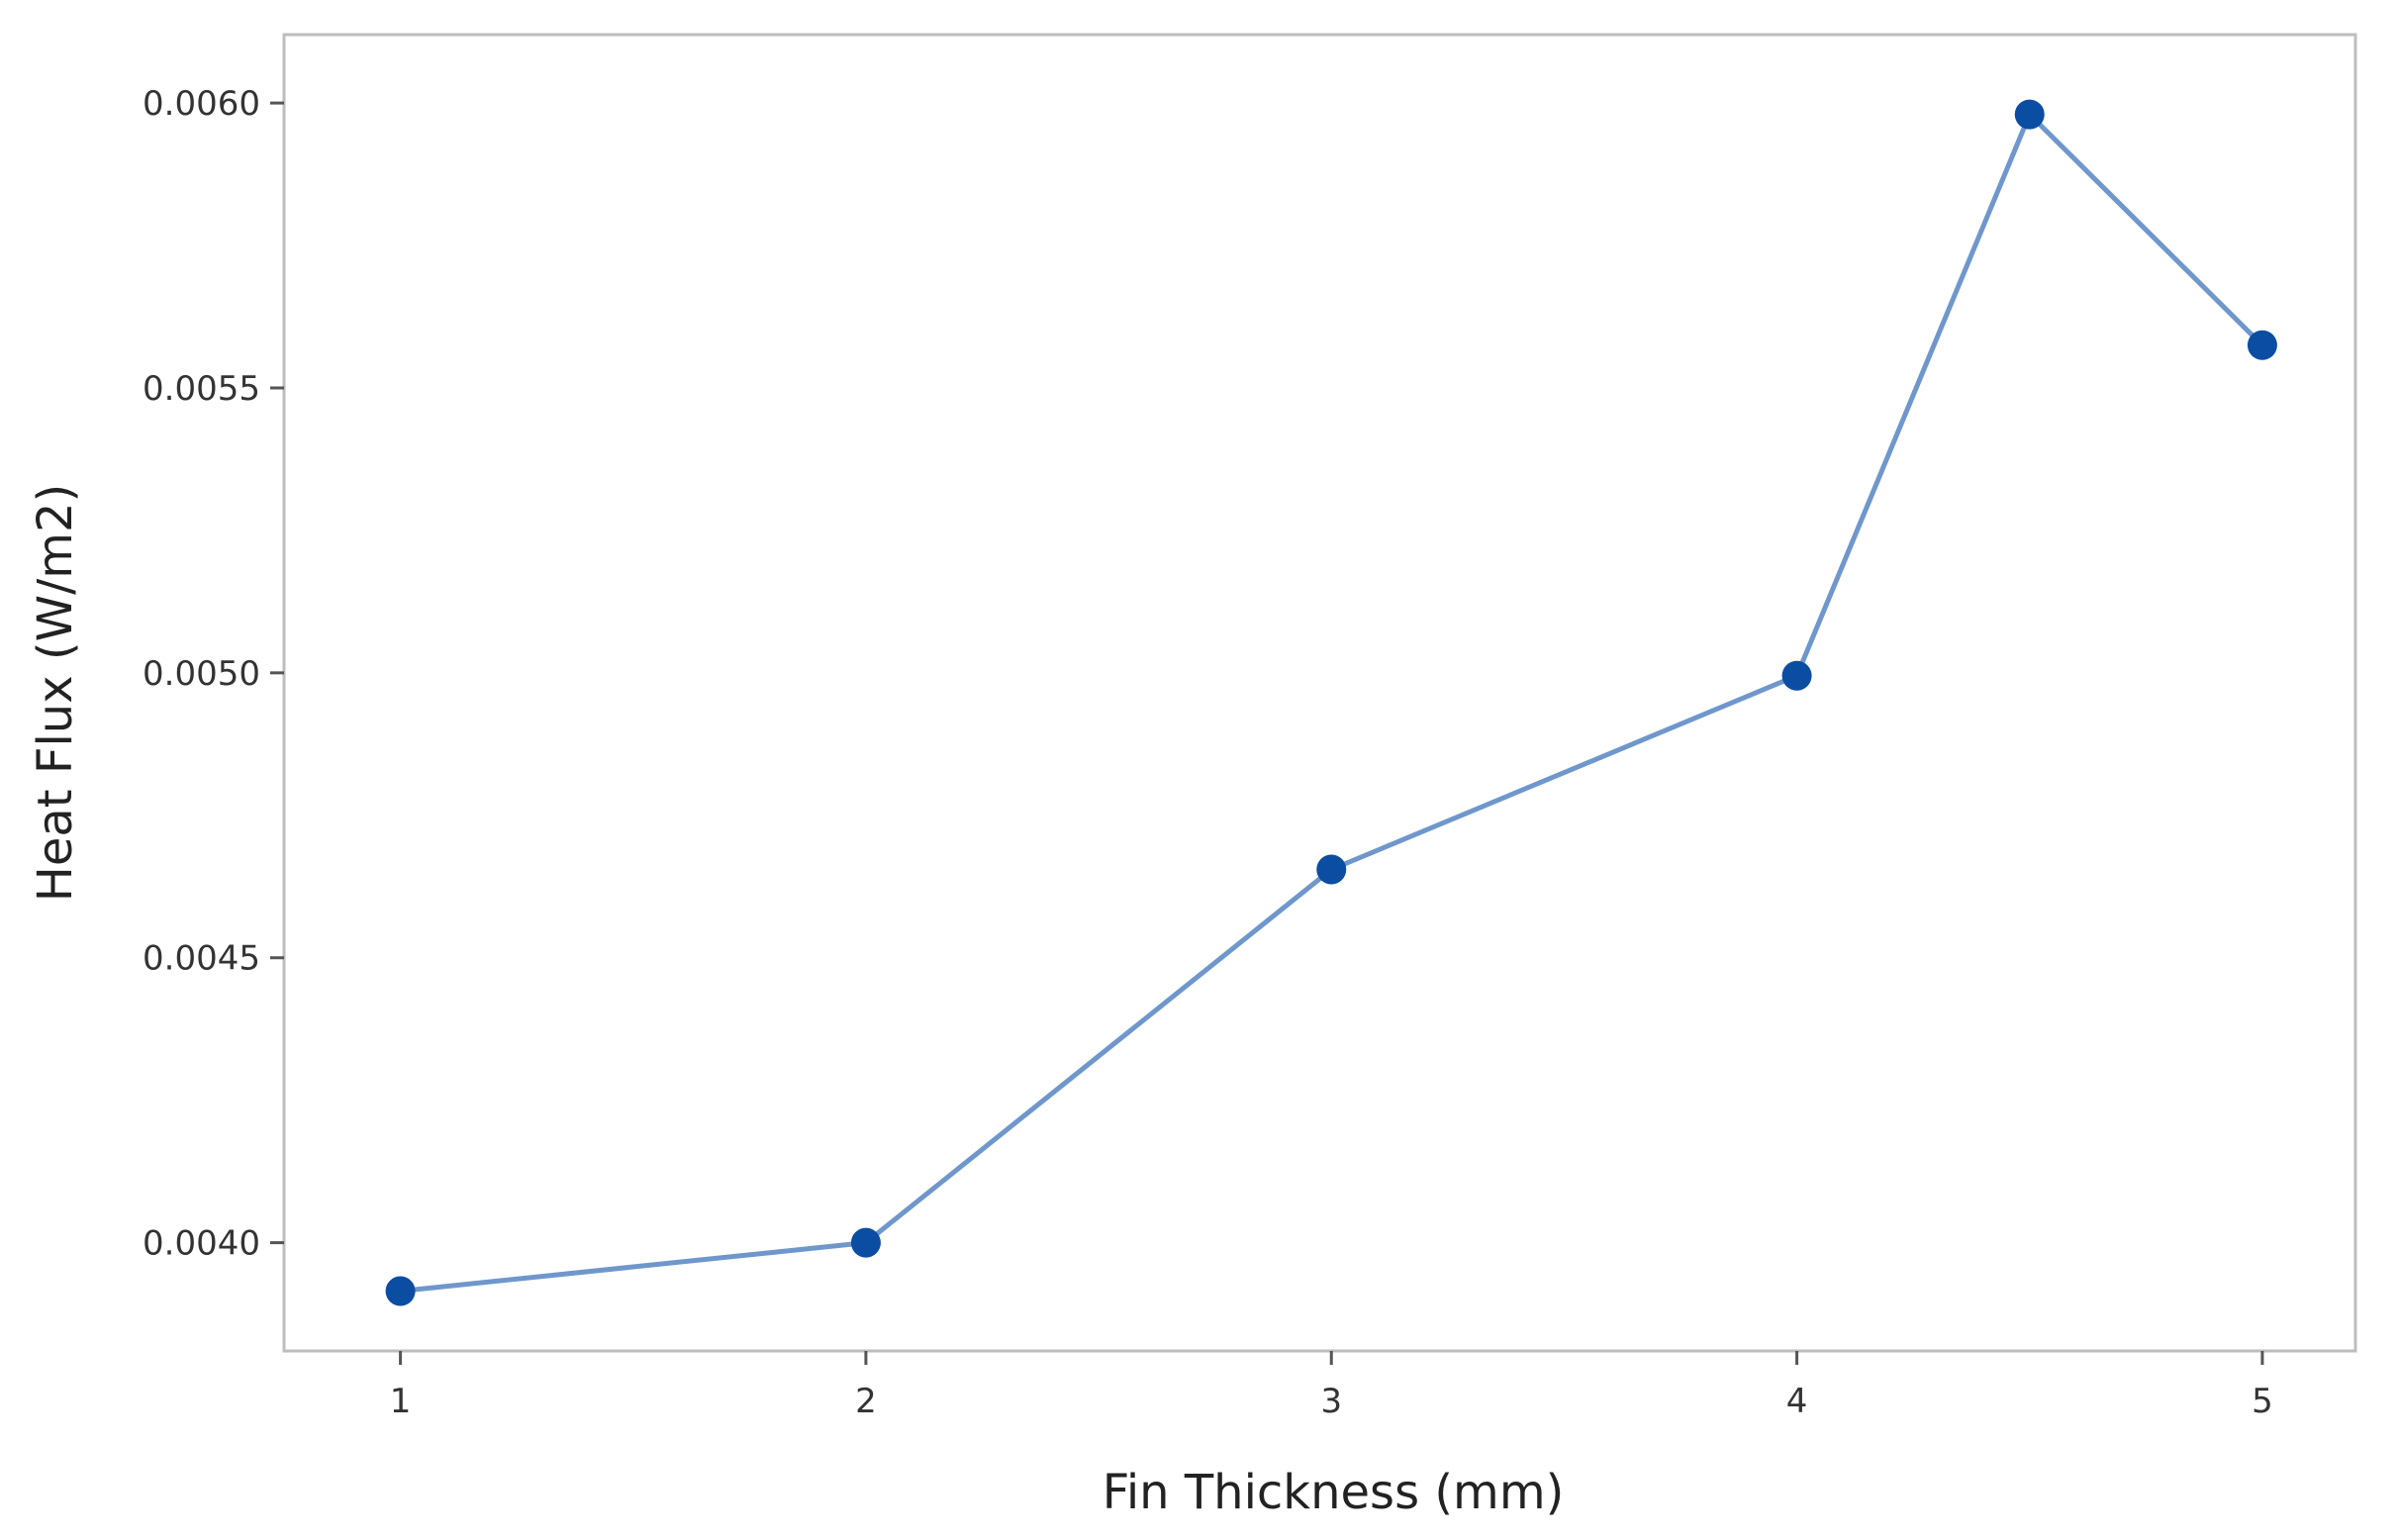  What do you see at coordinates (401, 1401) in the screenshot?
I see `x-tick-label: 1` at bounding box center [401, 1401].